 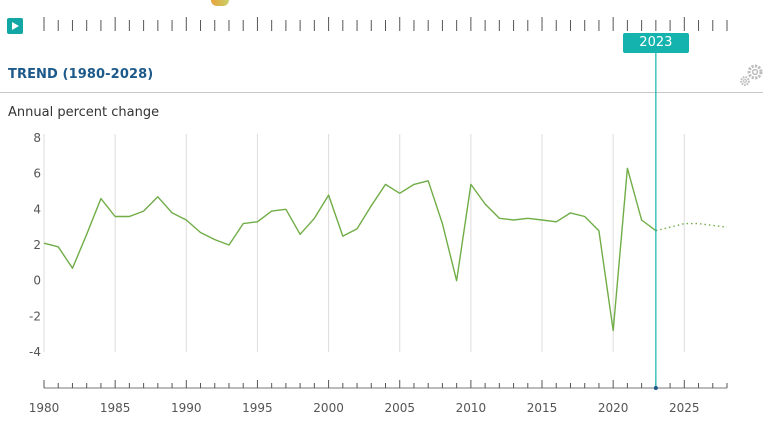 I want to click on y-tick-label: -4, so click(x=35, y=352).